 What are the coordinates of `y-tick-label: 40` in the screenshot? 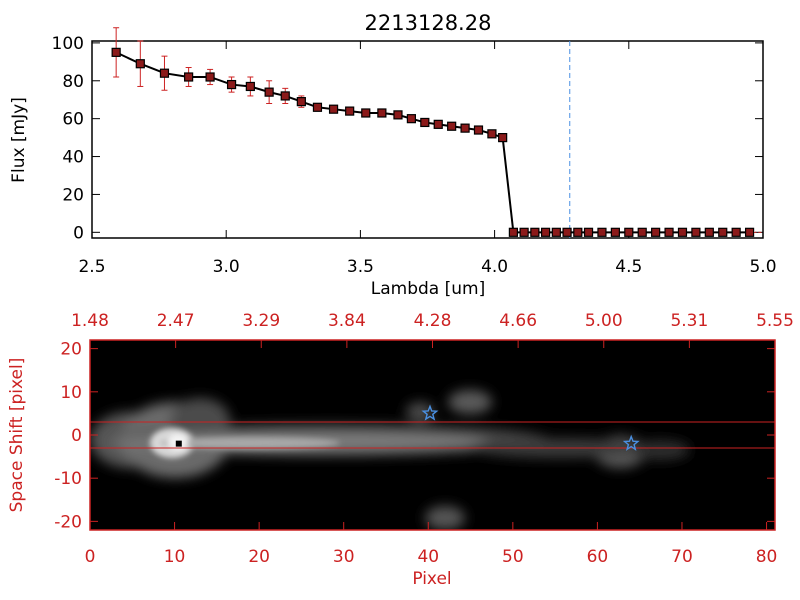 It's located at (73, 158).